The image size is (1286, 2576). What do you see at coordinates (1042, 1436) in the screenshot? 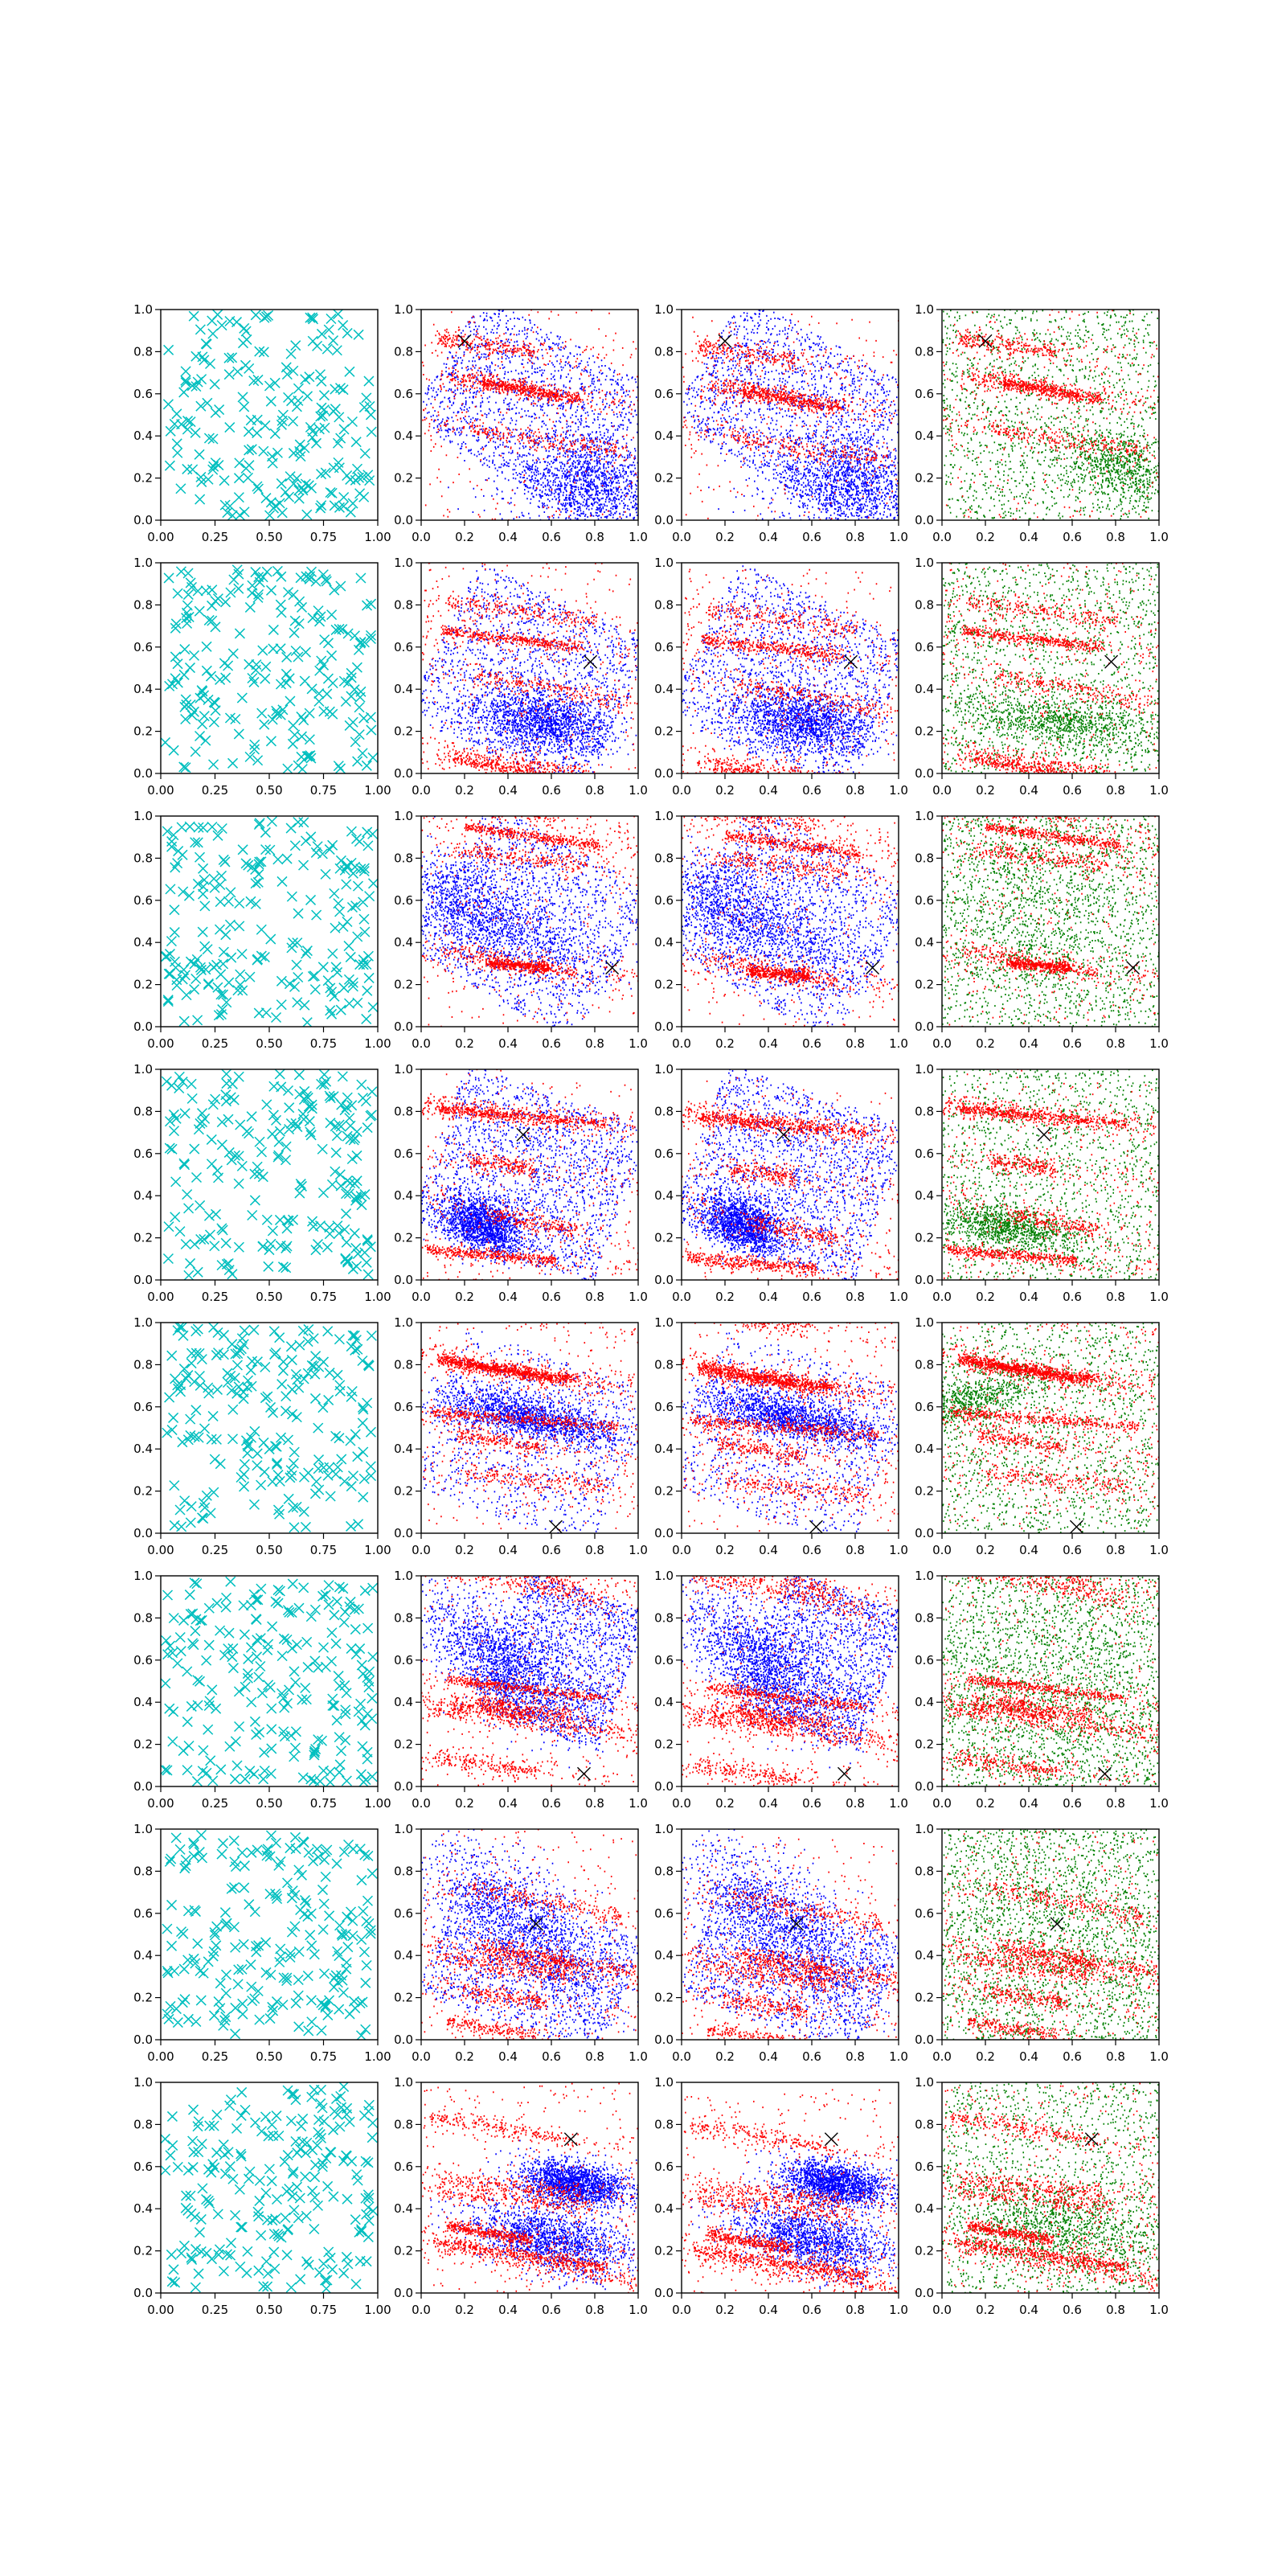
I see `panel-r5-c4: 0.0 0.2 0.4 0.6 0.8 1.00.00.20.40.60.81.0` at bounding box center [1042, 1436].